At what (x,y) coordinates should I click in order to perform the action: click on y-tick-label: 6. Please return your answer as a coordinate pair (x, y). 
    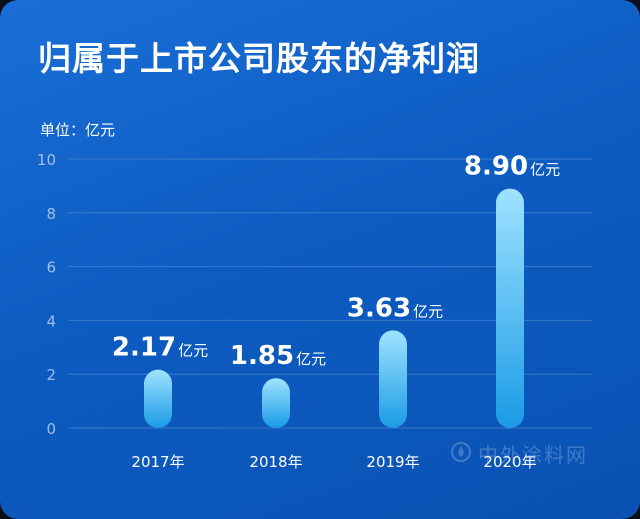
    Looking at the image, I should click on (51, 268).